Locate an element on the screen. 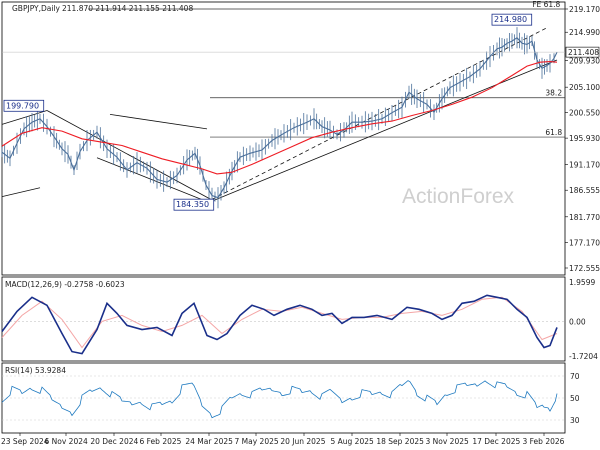 This screenshot has height=450, width=600. macd-tick-label: 1.9599 is located at coordinates (582, 282).